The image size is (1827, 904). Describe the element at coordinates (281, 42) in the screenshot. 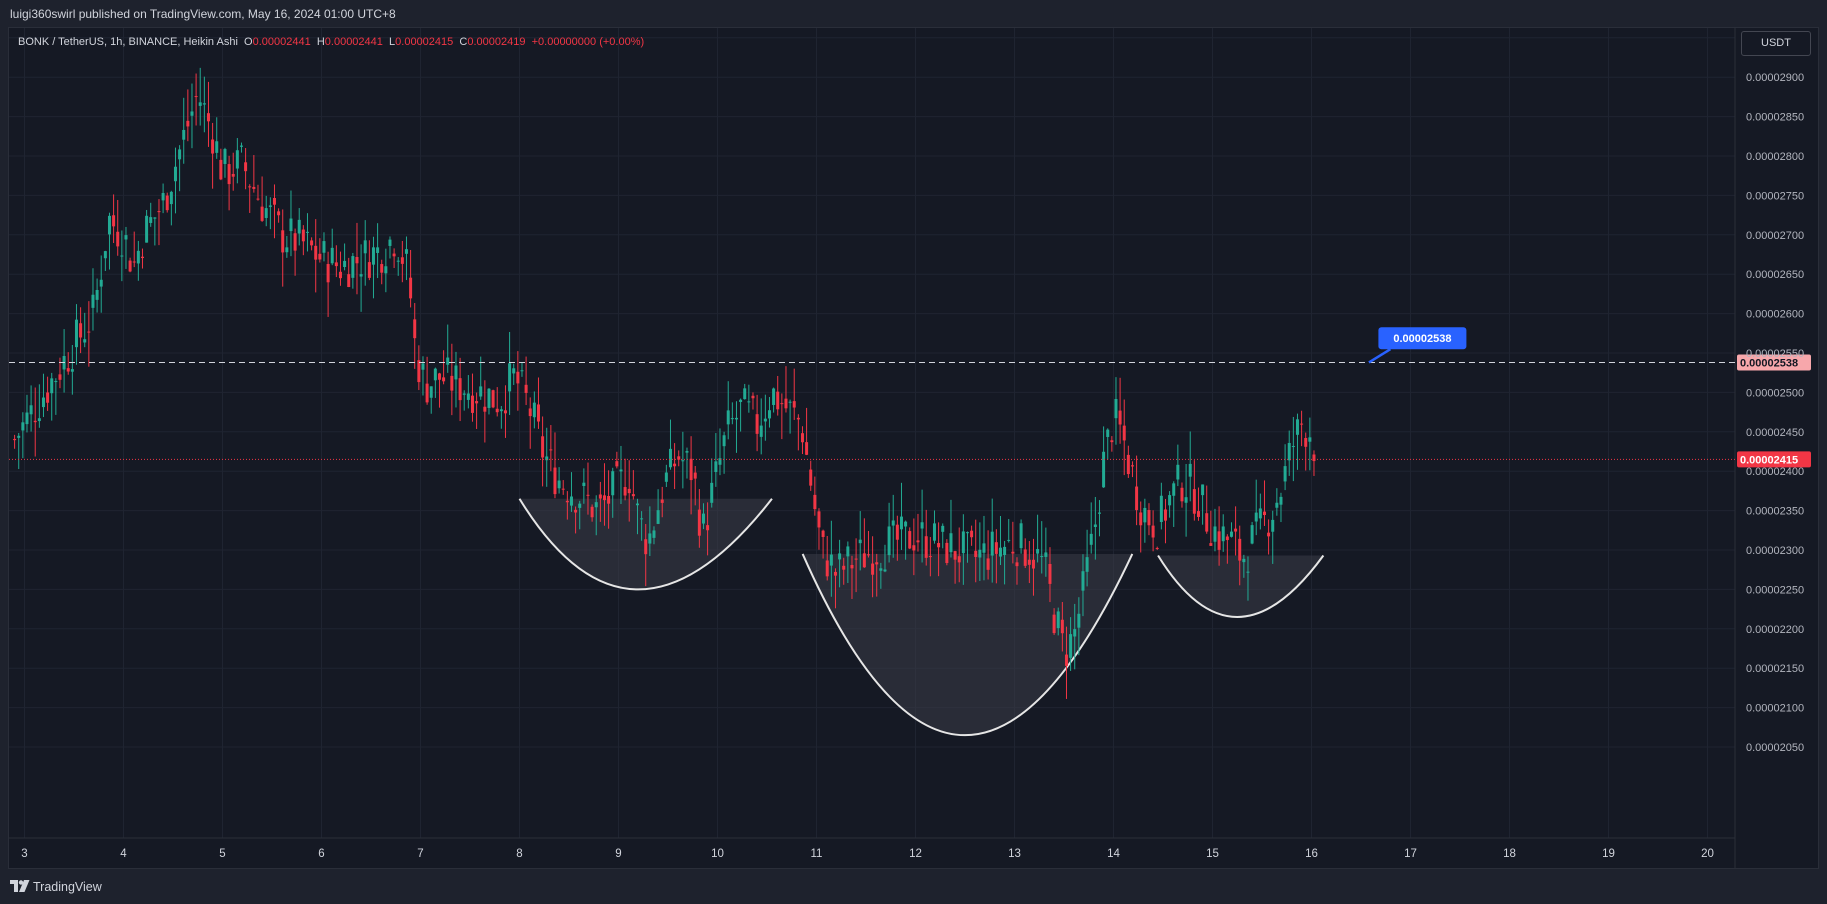

I see `open-value: 0.00002441` at that location.